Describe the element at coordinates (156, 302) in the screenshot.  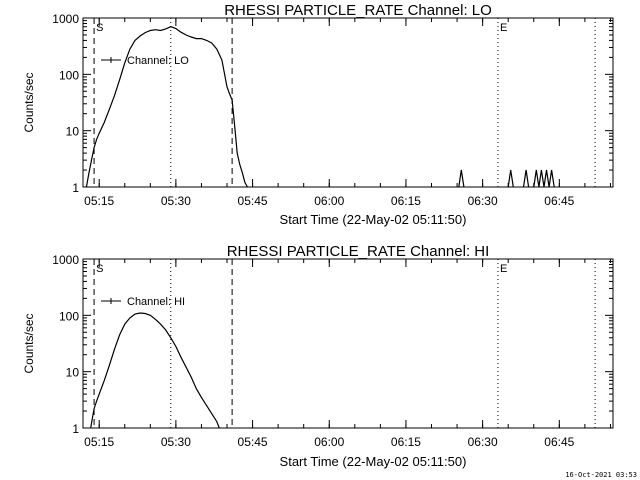
I see `legend-label: Channel: HI` at that location.